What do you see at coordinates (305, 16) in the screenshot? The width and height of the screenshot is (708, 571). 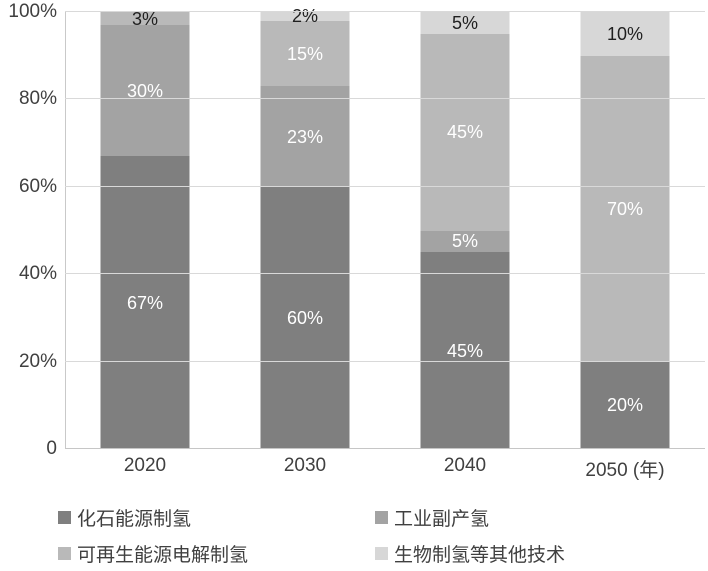 I see `segment-bio-2030: 2%` at bounding box center [305, 16].